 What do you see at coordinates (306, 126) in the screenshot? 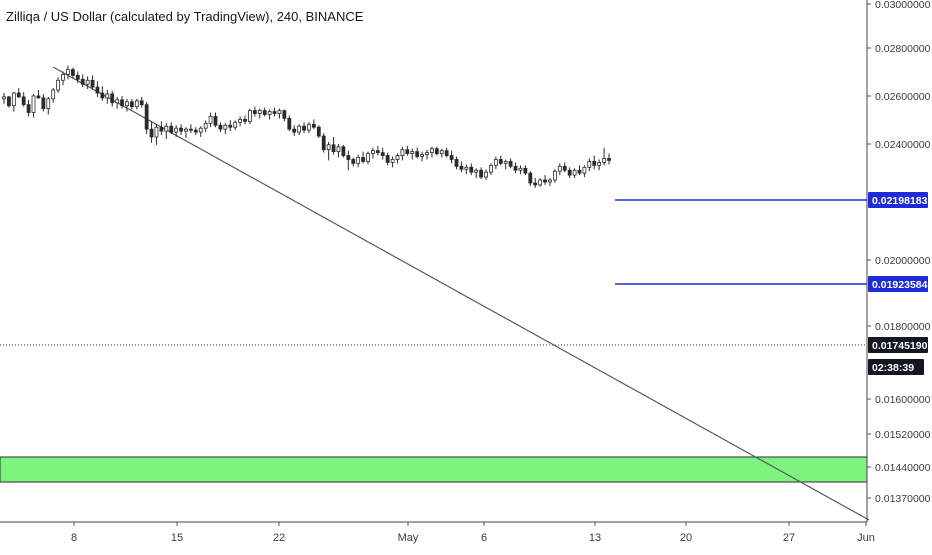
I see `candles-group` at bounding box center [306, 126].